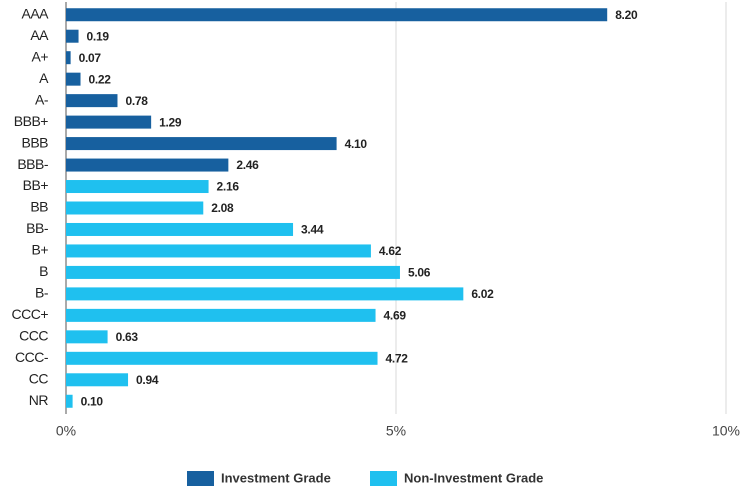 The height and width of the screenshot is (489, 741). What do you see at coordinates (90, 58) in the screenshot?
I see `data-label: 0.07` at bounding box center [90, 58].